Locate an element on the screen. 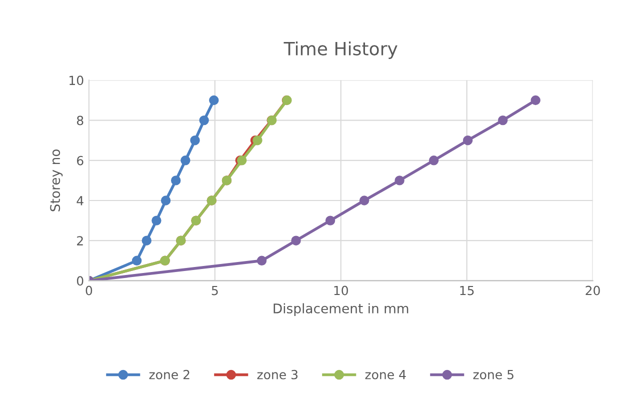 This screenshot has width=622, height=401. legend-label: zone 5 is located at coordinates (493, 375).